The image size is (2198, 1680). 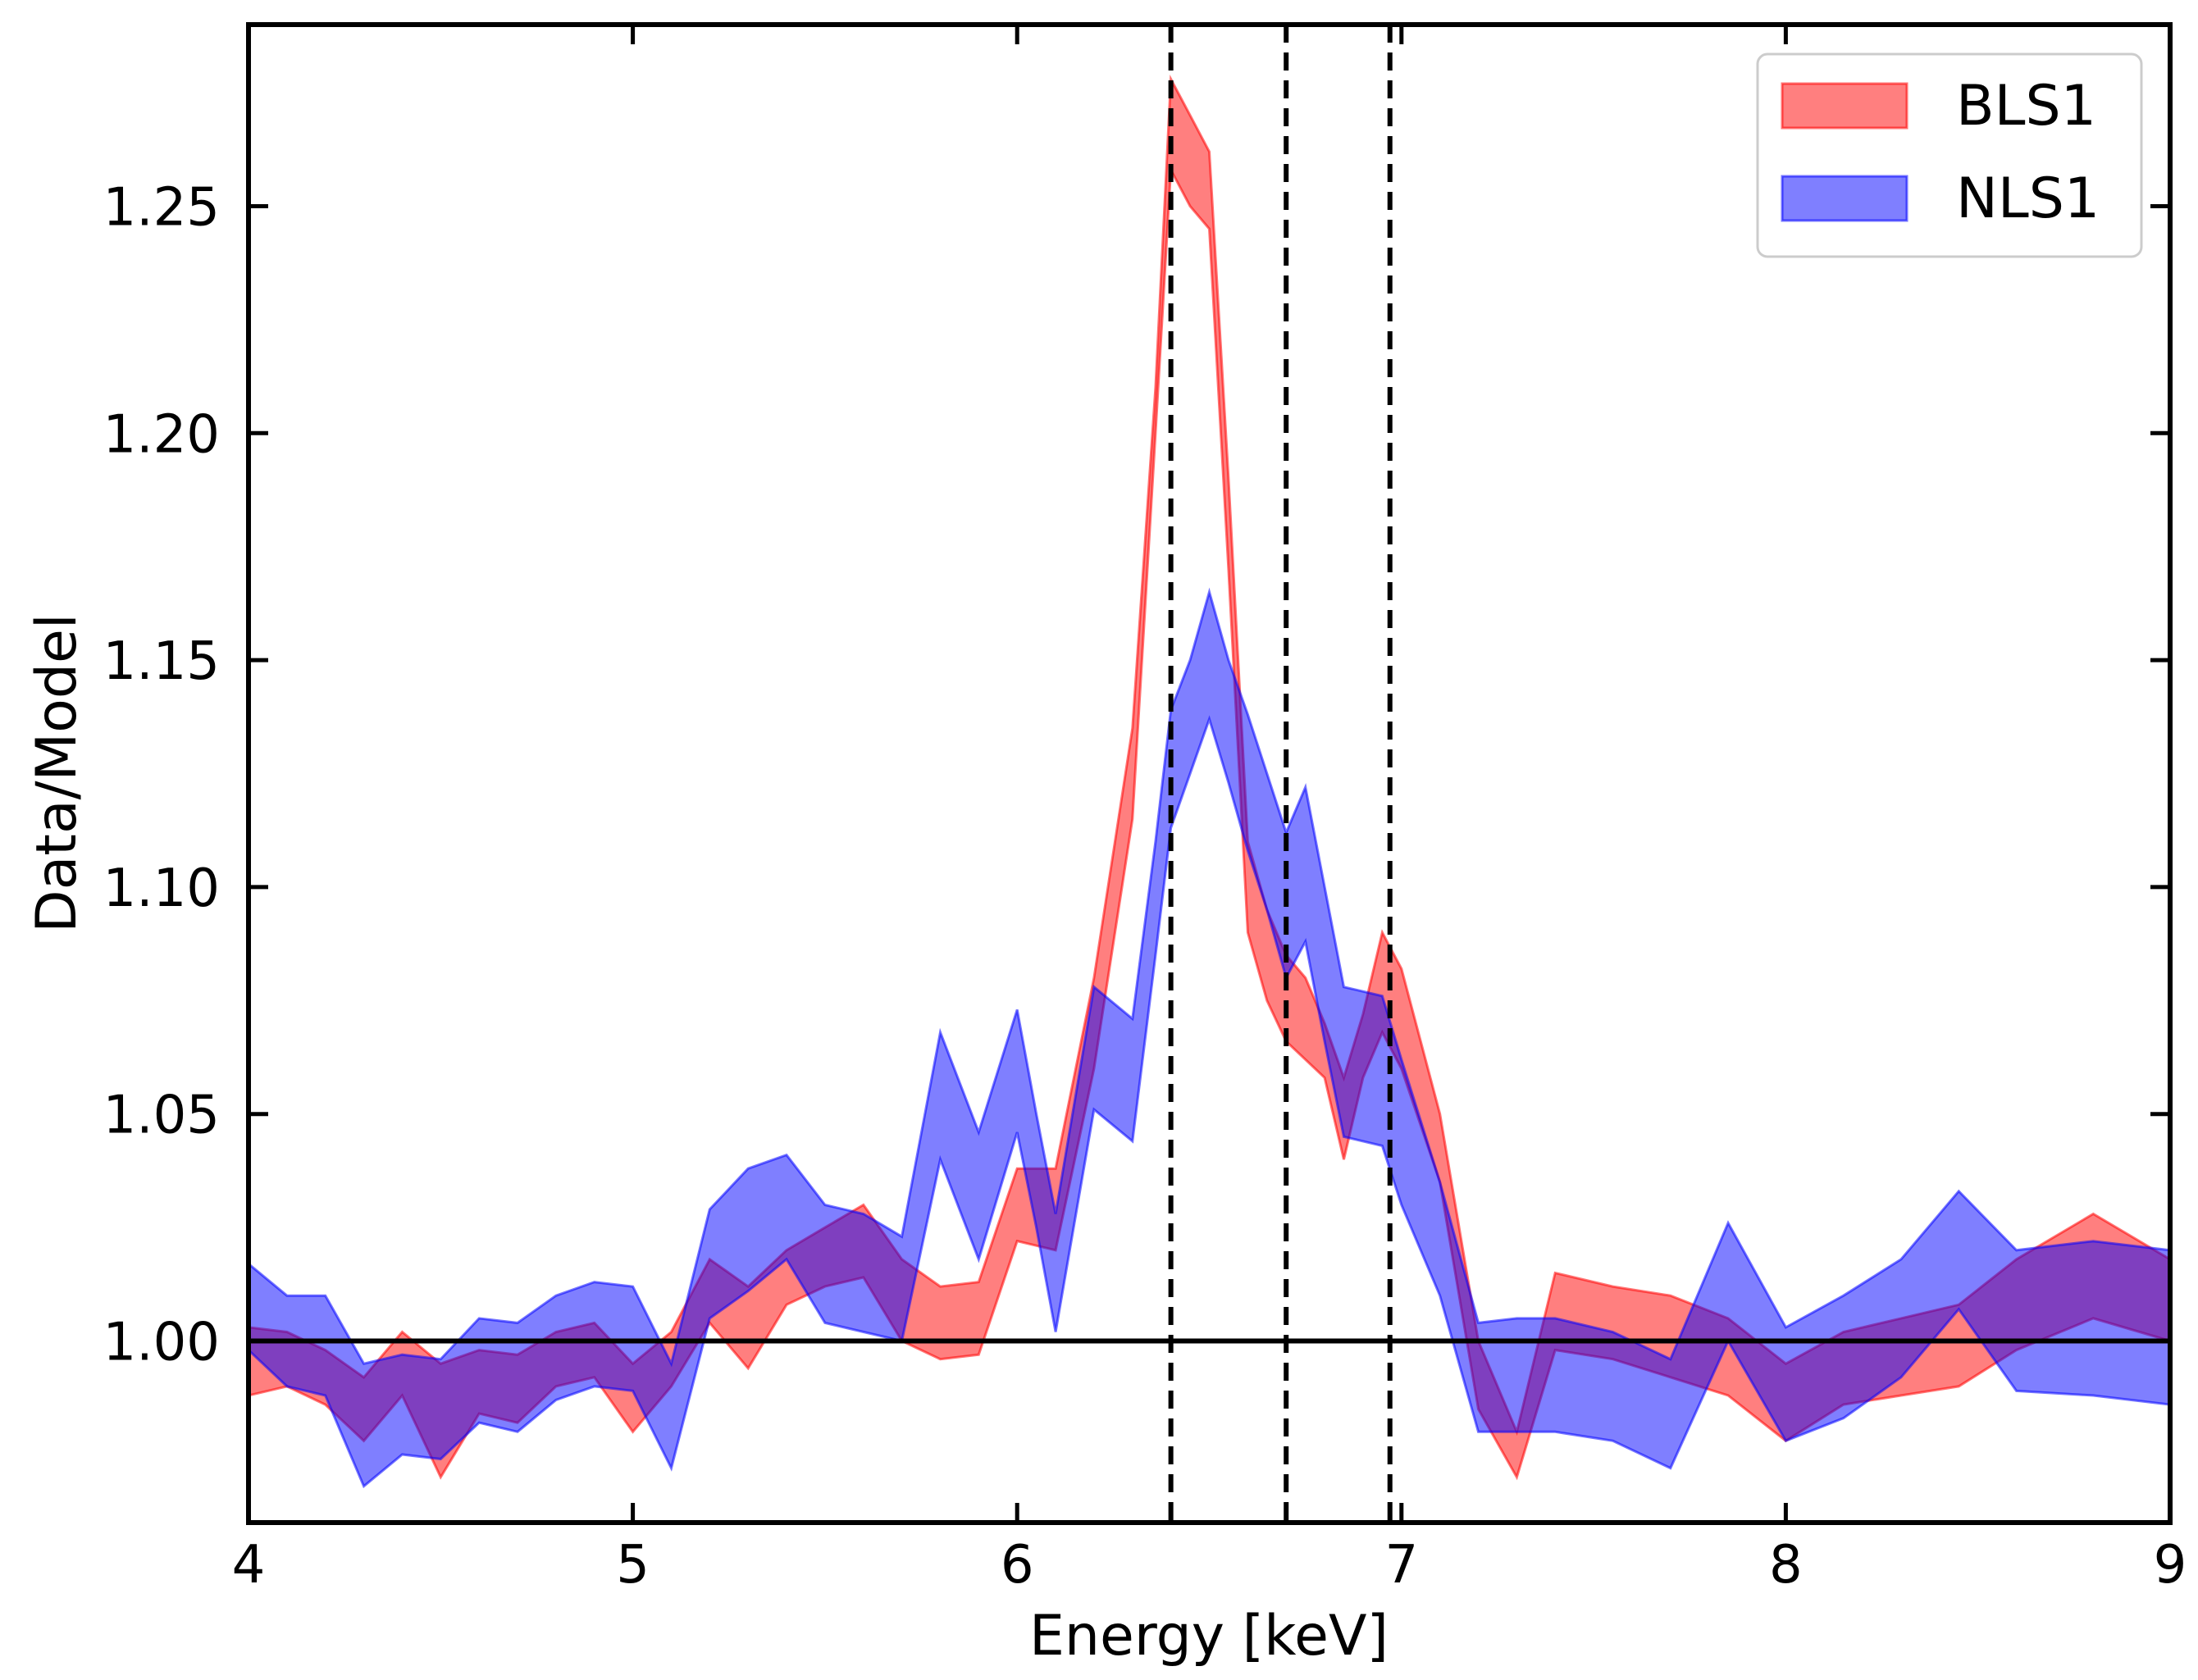 What do you see at coordinates (633, 1566) in the screenshot?
I see `x-tick-label: 5` at bounding box center [633, 1566].